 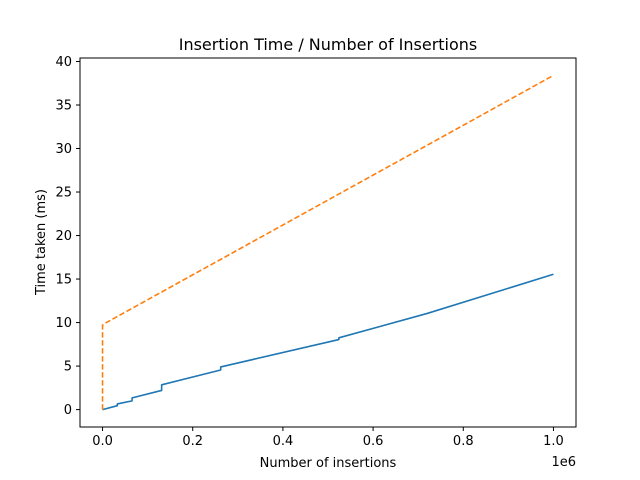 What do you see at coordinates (373, 441) in the screenshot?
I see `x-tick-label: 0.6` at bounding box center [373, 441].